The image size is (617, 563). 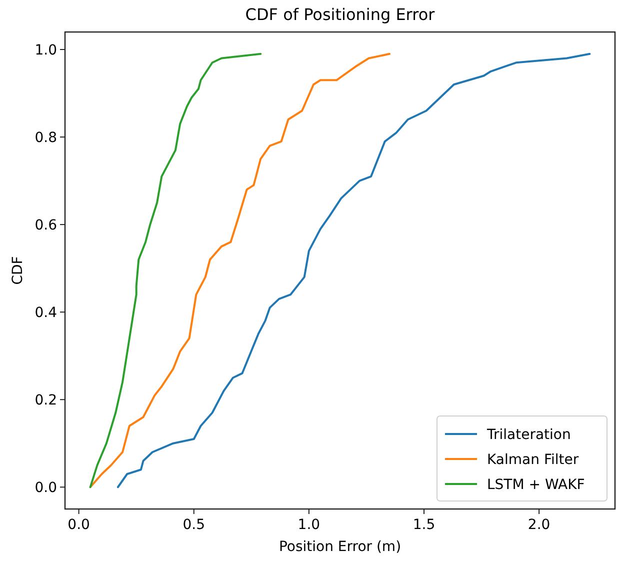 I want to click on legend-label: Kalman Filter, so click(x=533, y=460).